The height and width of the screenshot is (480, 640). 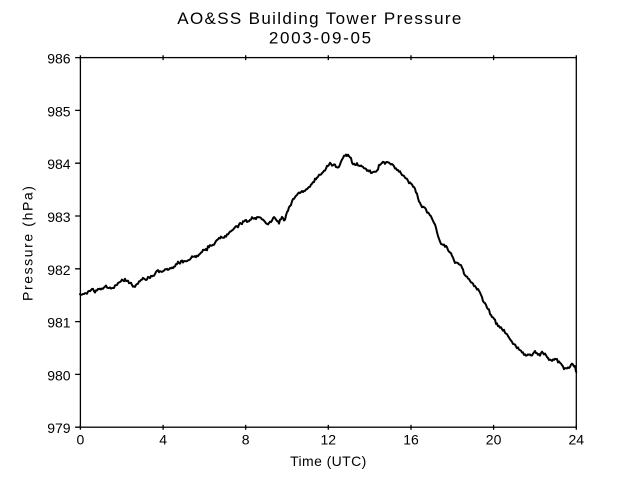 What do you see at coordinates (59, 111) in the screenshot?
I see `svg-text: 985` at bounding box center [59, 111].